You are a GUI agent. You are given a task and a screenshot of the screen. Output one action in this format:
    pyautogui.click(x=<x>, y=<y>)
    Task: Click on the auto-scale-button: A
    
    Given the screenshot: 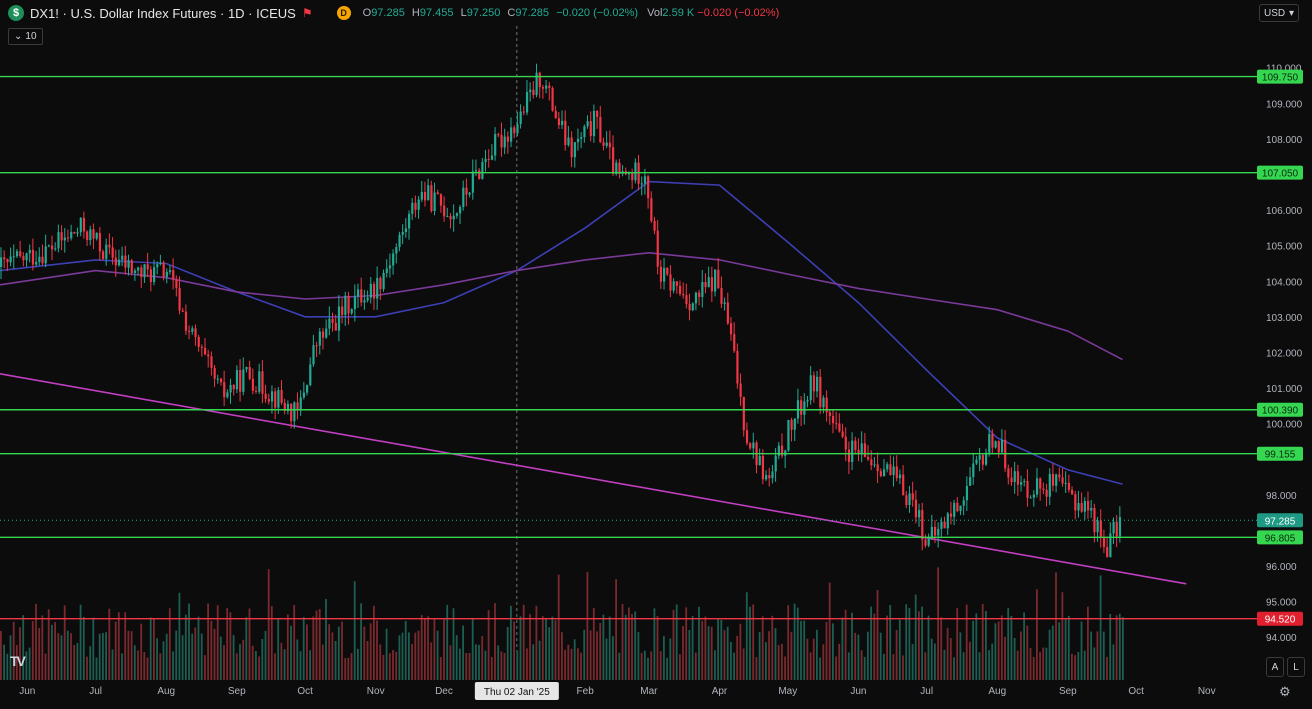 What is the action you would take?
    pyautogui.click(x=1275, y=667)
    